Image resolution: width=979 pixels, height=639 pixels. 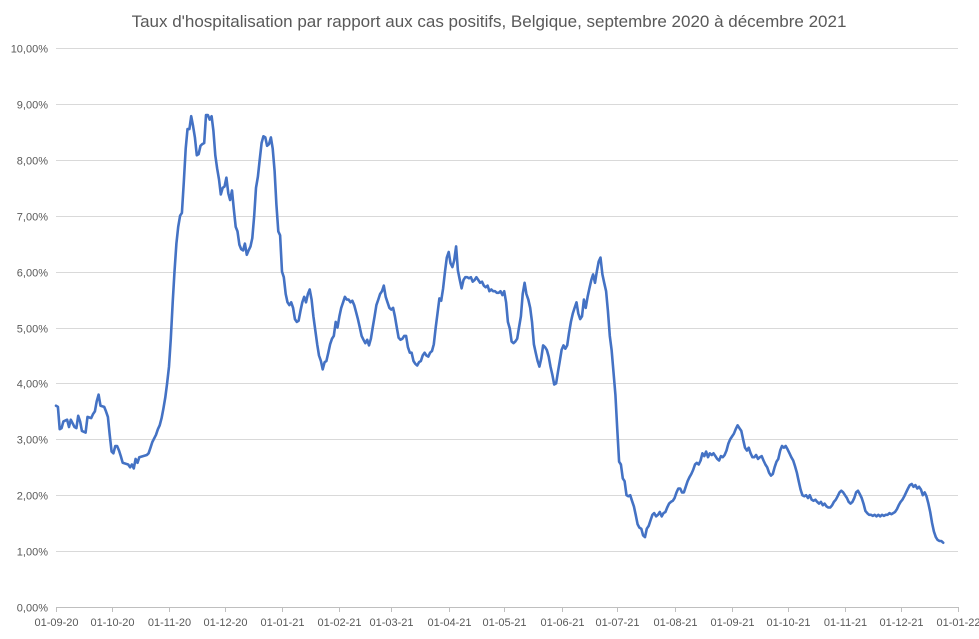 I want to click on y-tick-label: 6,00%, so click(x=32, y=274).